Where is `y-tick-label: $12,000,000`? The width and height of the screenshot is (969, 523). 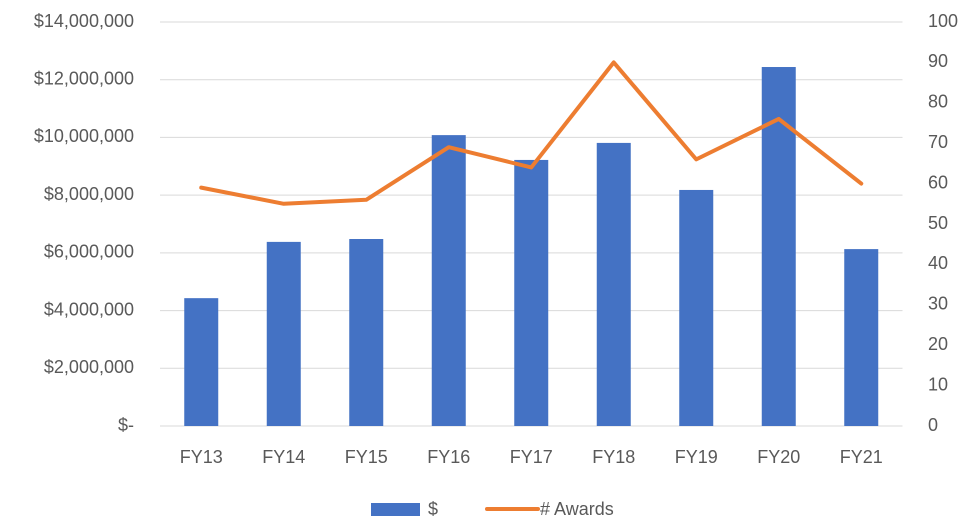
y-tick-label: $12,000,000 is located at coordinates (84, 78).